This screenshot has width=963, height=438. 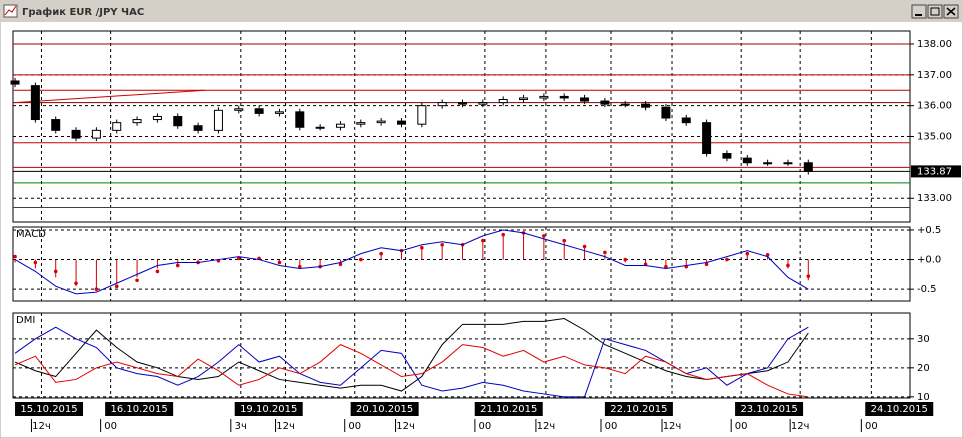 I want to click on y-tick-label: 136.00, so click(x=934, y=106).